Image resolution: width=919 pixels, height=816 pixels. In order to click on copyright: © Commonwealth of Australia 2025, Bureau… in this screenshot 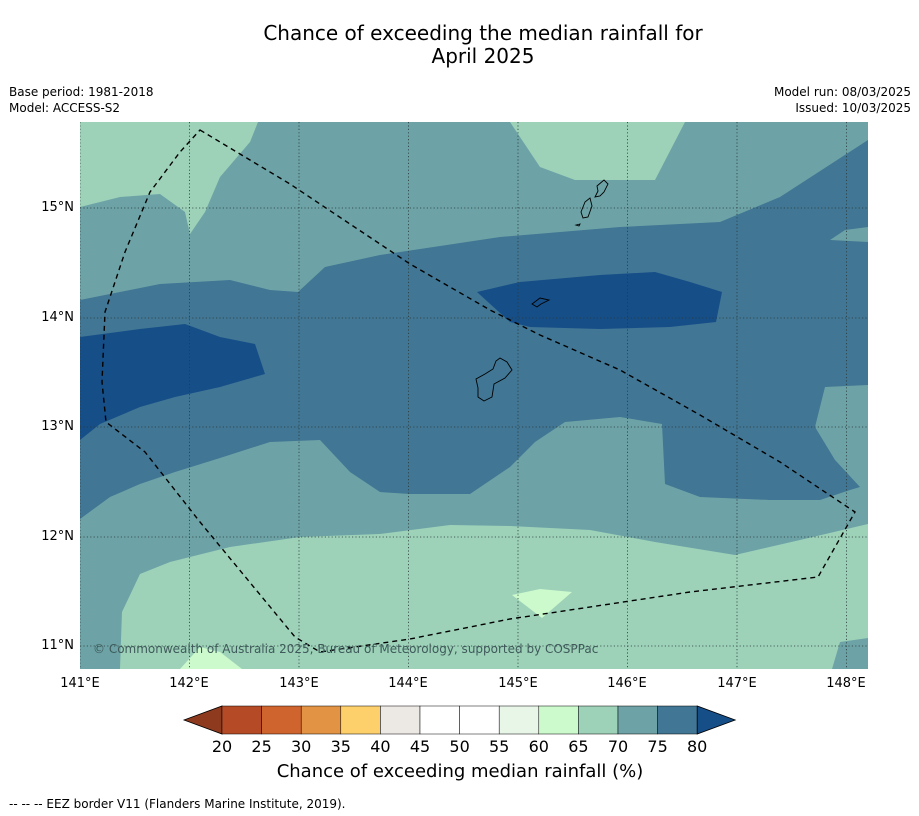, I will do `click(345, 649)`.